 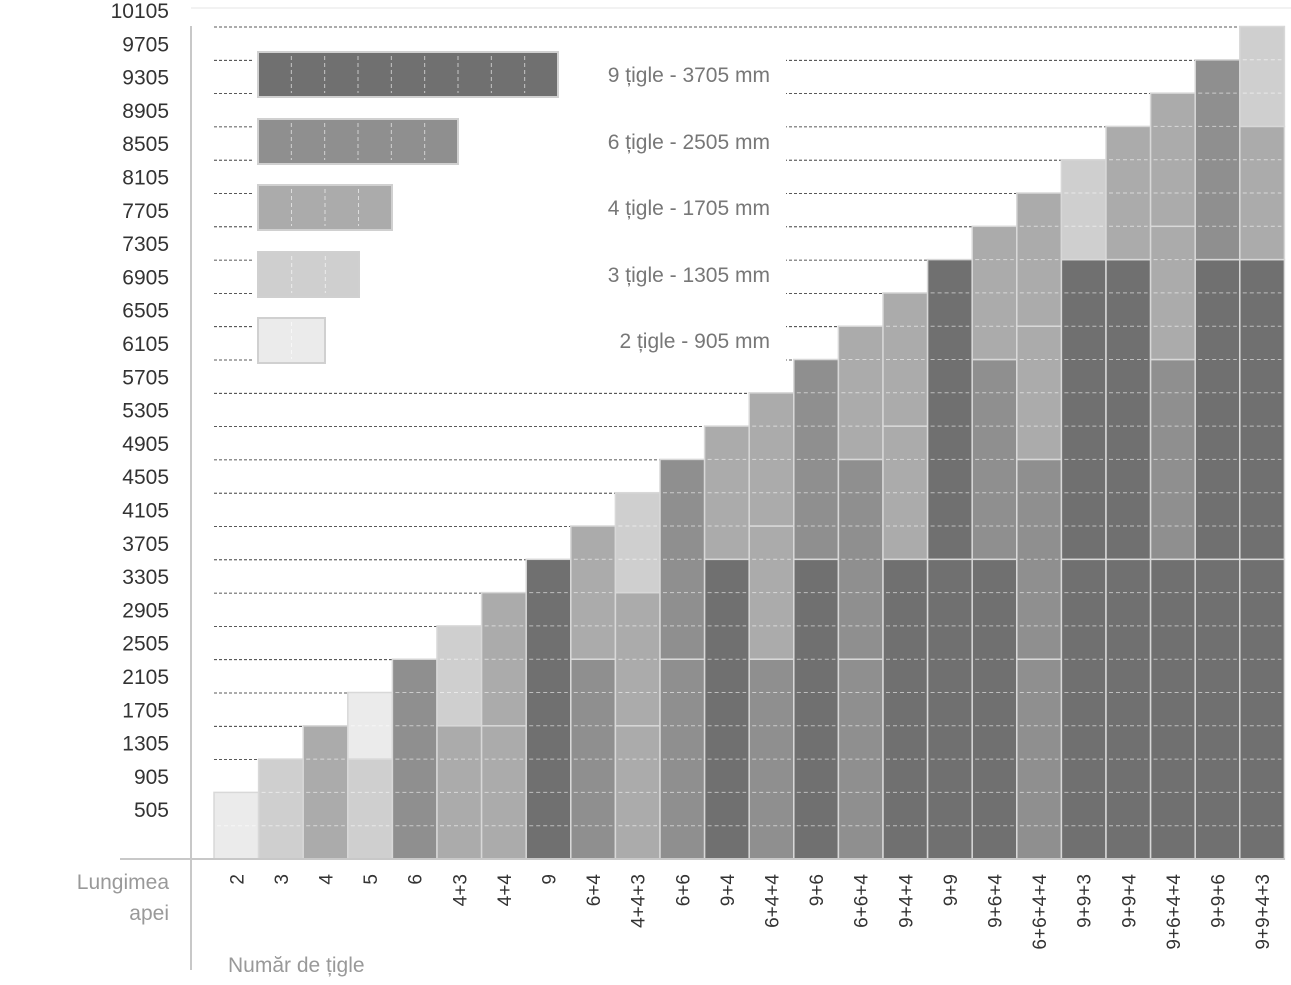 I want to click on x-tick-label: 6+6+4, so click(x=862, y=901).